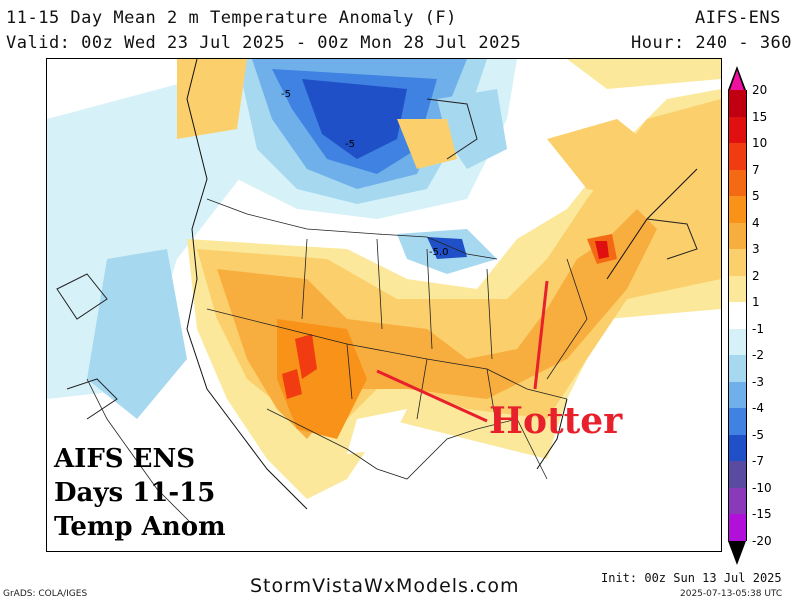 The image size is (800, 600). I want to click on cold-contour-labels: -5 -5 -5.0, so click(365, 173).